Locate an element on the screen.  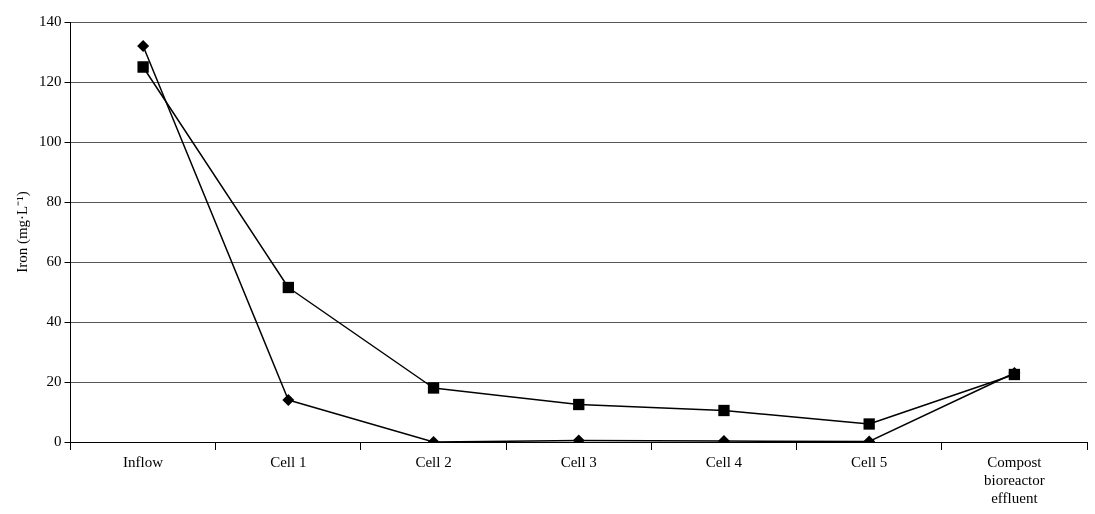
y-tick-label: 140 is located at coordinates (50, 20).